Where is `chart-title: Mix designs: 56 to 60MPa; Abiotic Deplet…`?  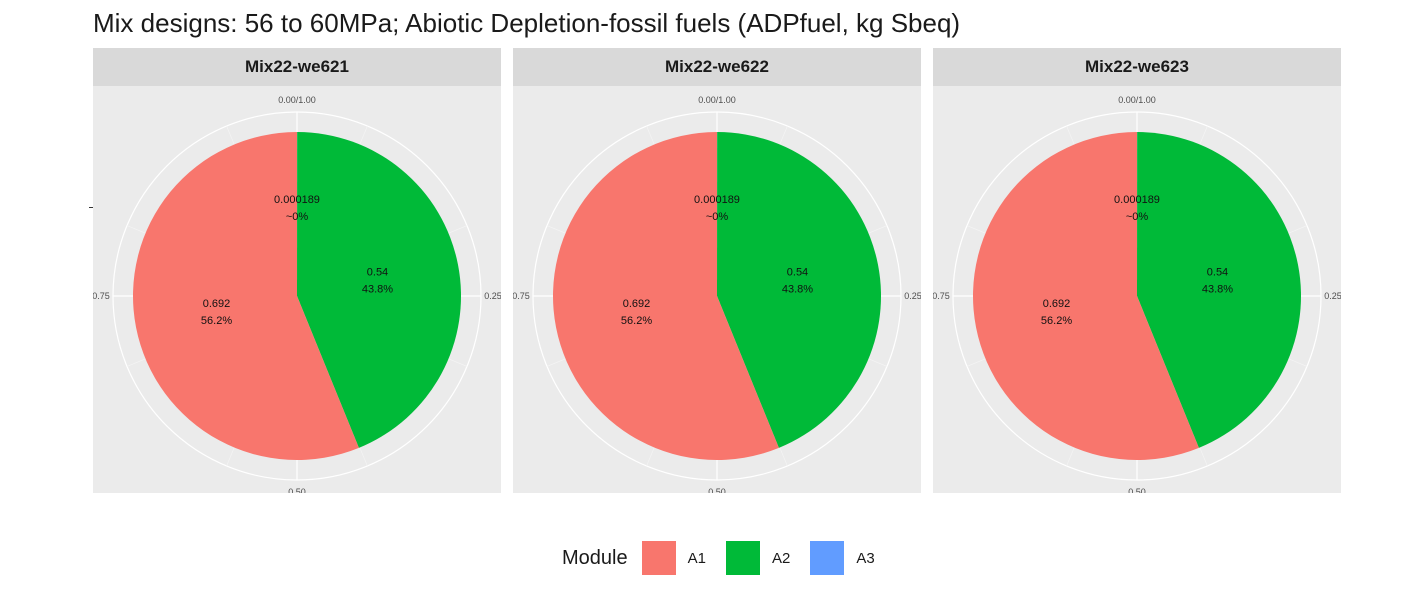 chart-title: Mix designs: 56 to 60MPa; Abiotic Deplet… is located at coordinates (527, 23).